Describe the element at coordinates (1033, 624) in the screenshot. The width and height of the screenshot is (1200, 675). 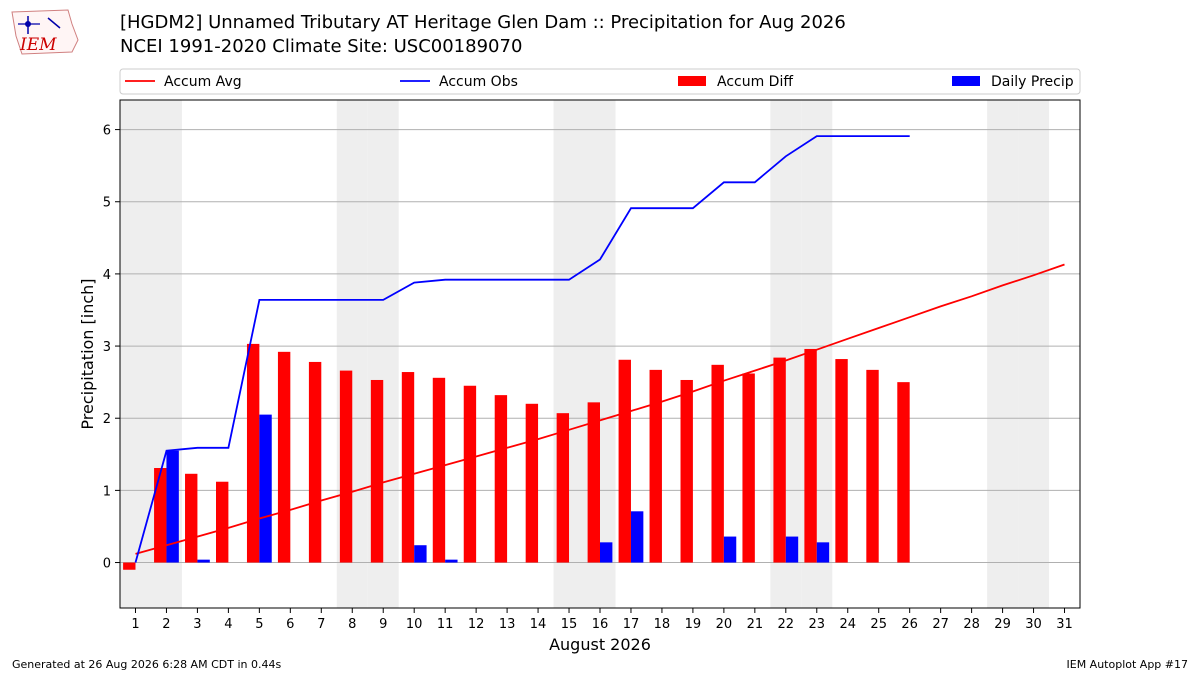
I see `x-tick-label: 30` at that location.